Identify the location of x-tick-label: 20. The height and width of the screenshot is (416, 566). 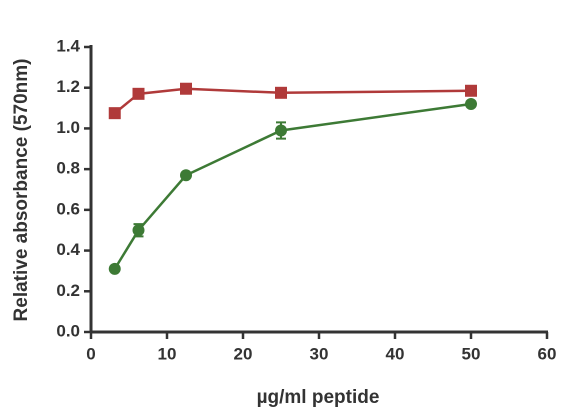
(243, 353).